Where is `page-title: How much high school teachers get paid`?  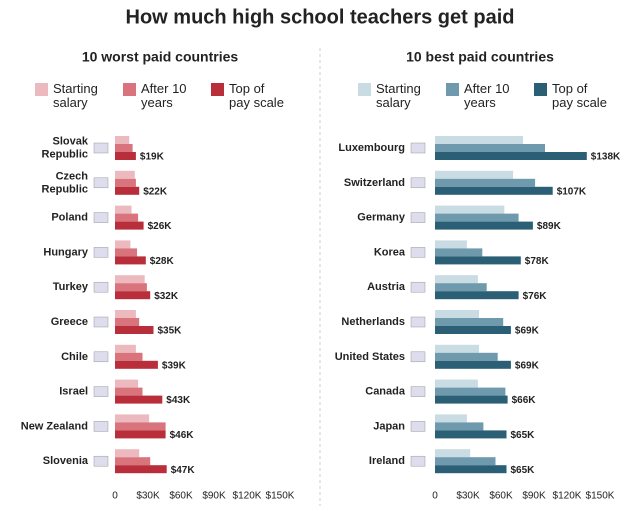 page-title: How much high school teachers get paid is located at coordinates (320, 17).